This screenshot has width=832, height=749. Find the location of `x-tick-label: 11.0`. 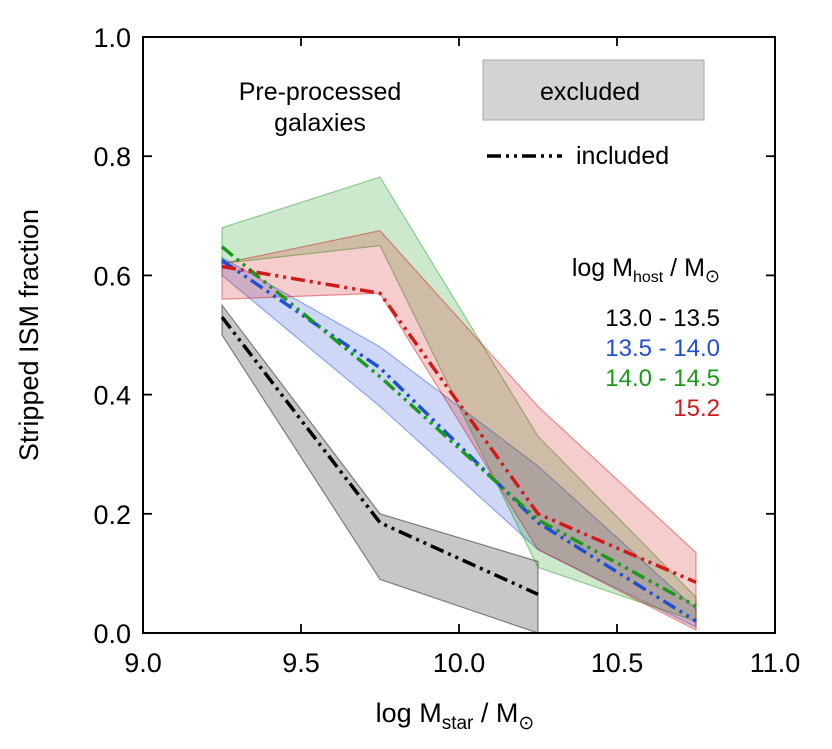

x-tick-label: 11.0 is located at coordinates (775, 663).